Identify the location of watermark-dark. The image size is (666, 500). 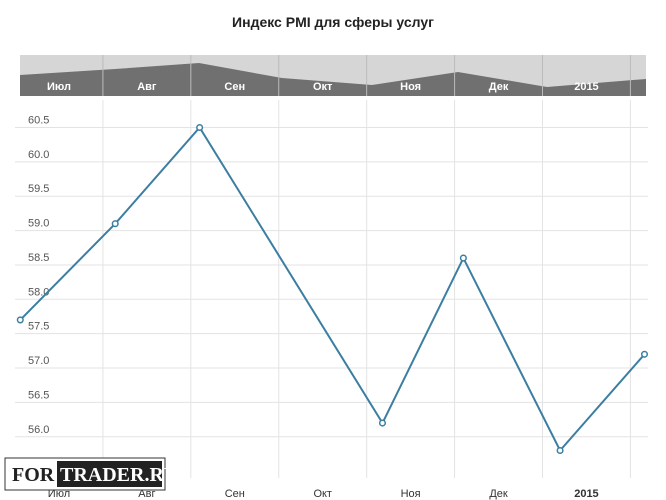
(109, 474).